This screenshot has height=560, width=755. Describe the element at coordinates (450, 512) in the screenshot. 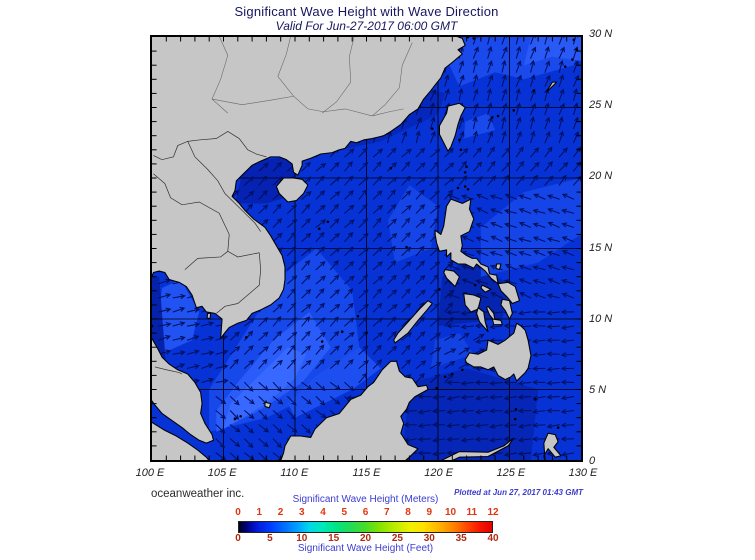

I see `colorbar-meters-tick: 10` at that location.